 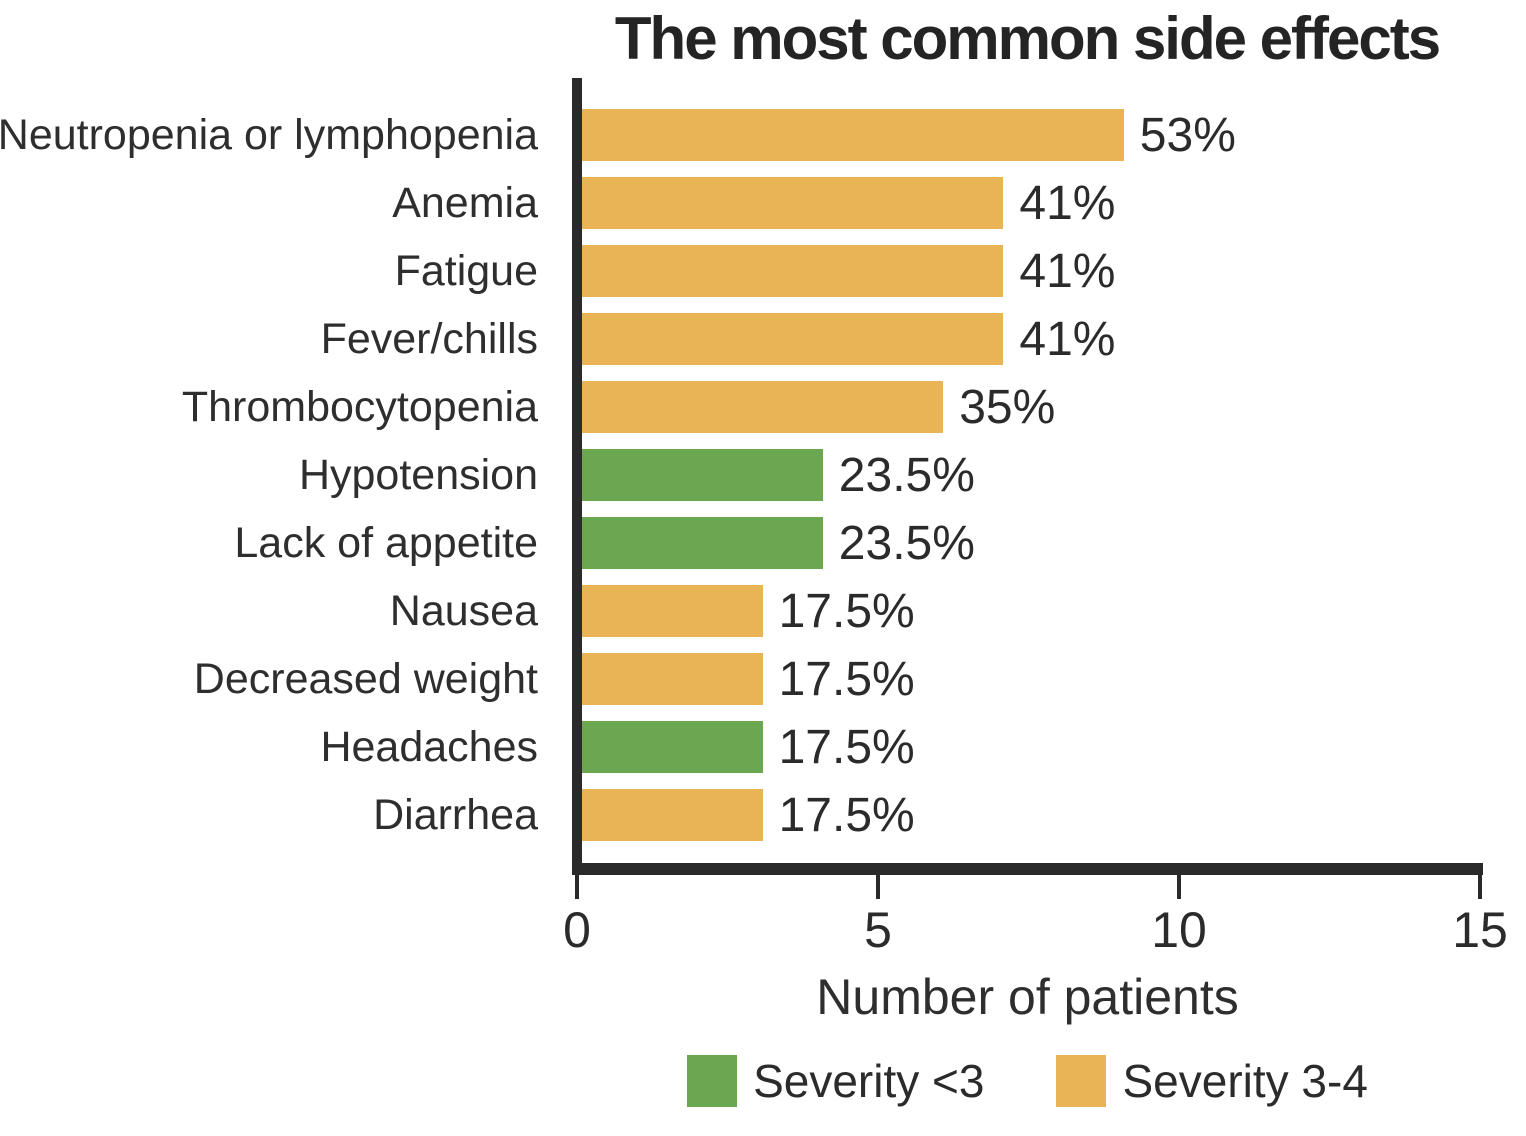 I want to click on bar-row-headaches: Headaches 17.5%, so click(x=763, y=747).